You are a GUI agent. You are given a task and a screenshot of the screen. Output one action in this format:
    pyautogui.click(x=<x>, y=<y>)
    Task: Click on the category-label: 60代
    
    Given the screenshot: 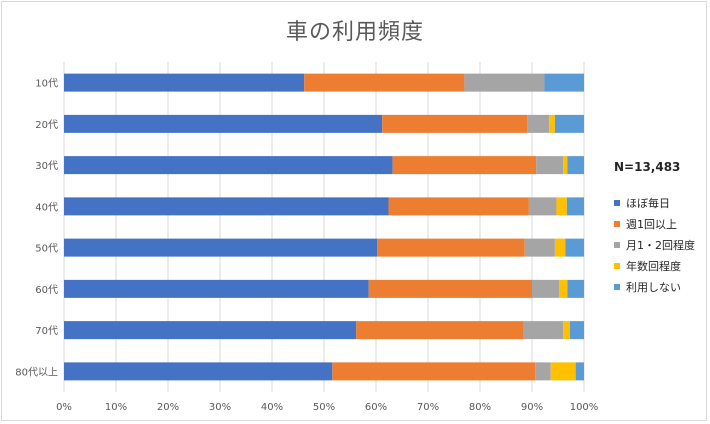 What is the action you would take?
    pyautogui.click(x=46, y=290)
    